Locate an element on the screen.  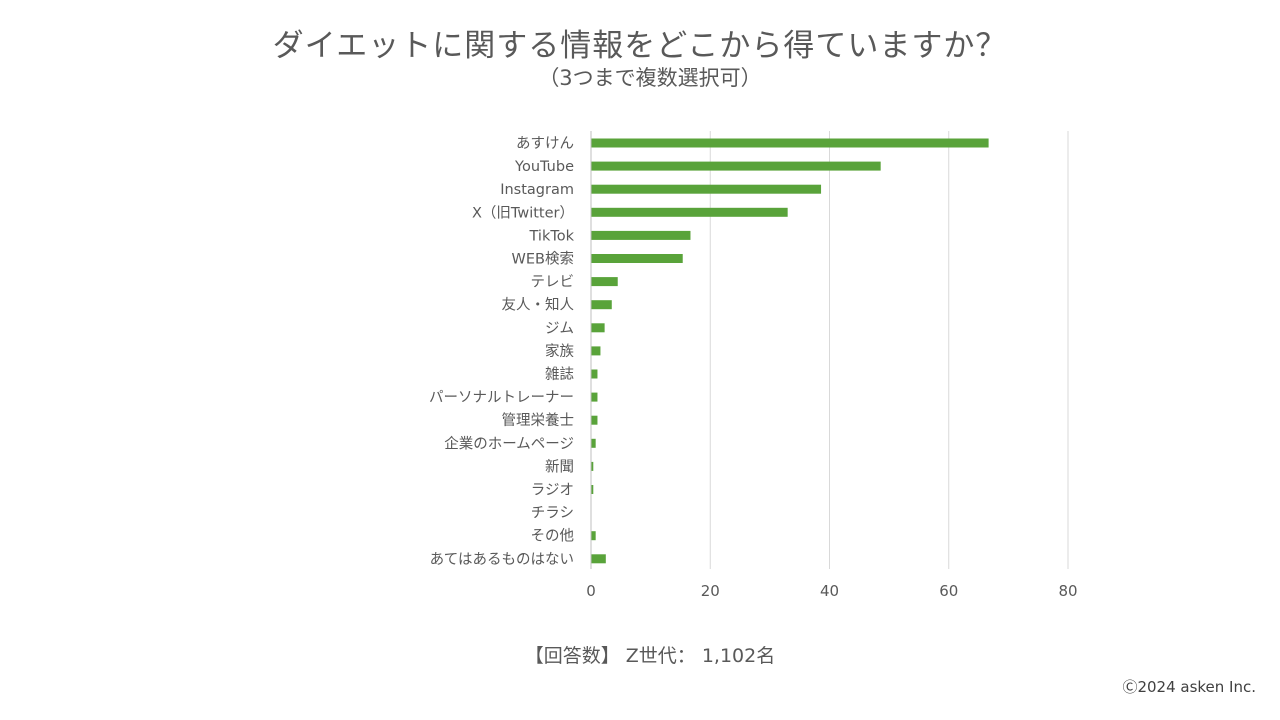
category-label: 管理栄養士 is located at coordinates (538, 420).